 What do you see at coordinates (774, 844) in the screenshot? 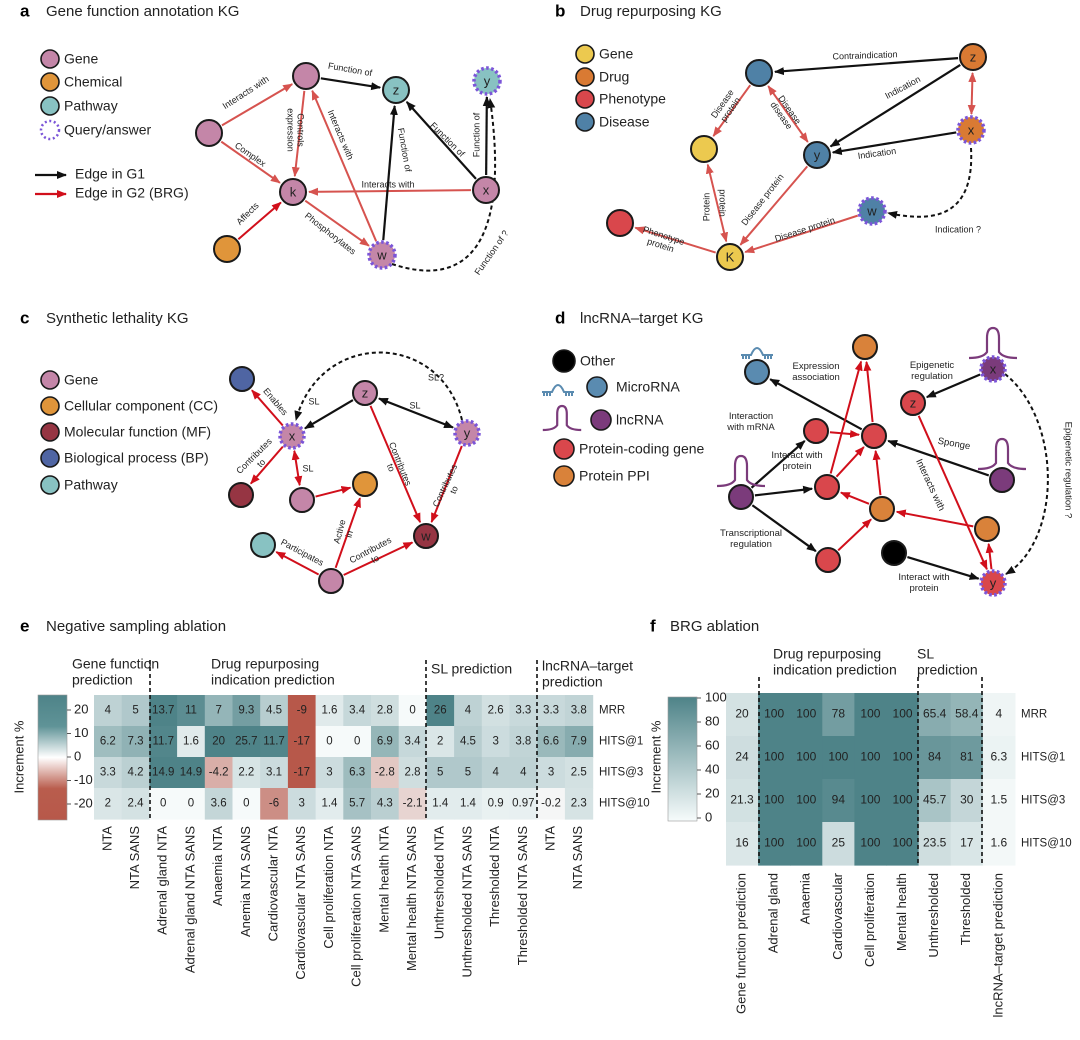
I see `heatmap-cell: 100` at bounding box center [774, 844].